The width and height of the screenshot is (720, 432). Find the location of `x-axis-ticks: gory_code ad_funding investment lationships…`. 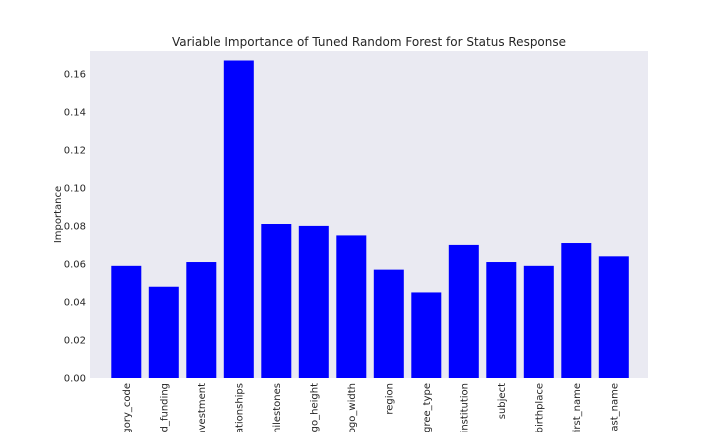

x-axis-ticks: gory_code ad_funding investment lationships… is located at coordinates (371, 407).